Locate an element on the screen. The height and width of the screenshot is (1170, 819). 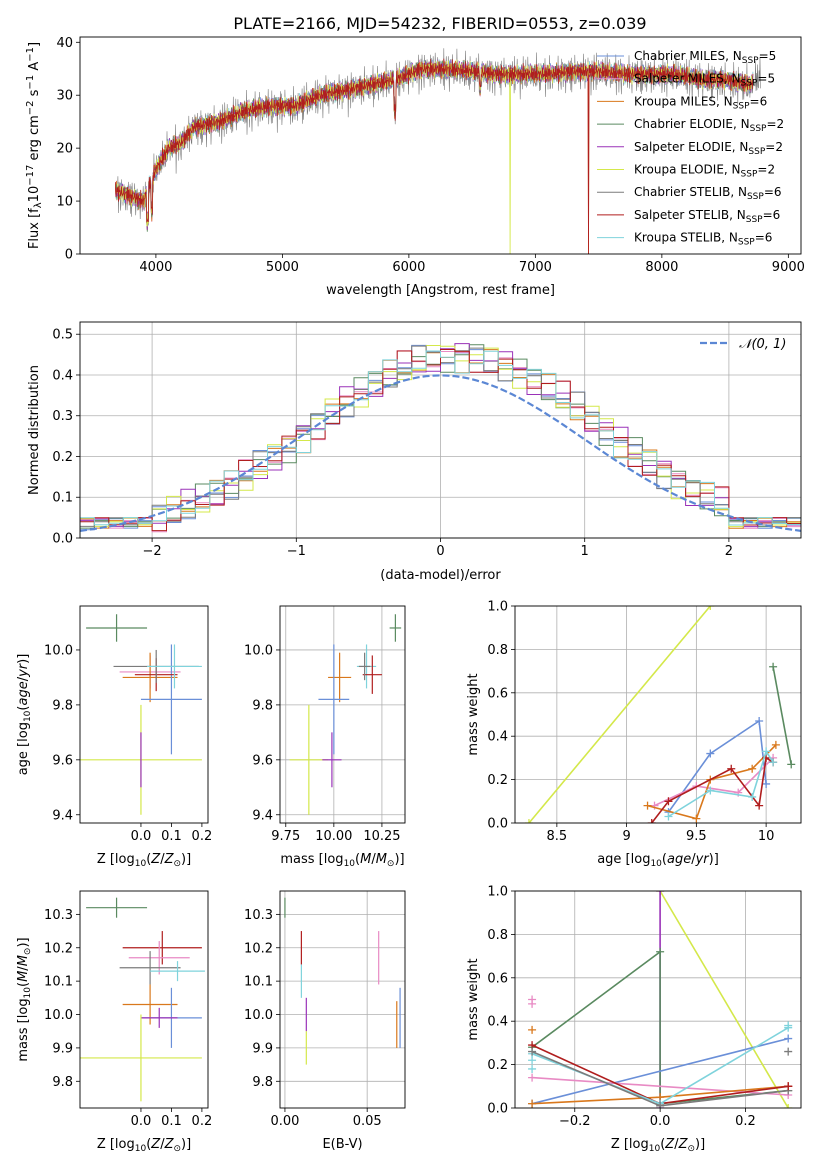
y-tick-label: 0.5 is located at coordinates (62, 335).